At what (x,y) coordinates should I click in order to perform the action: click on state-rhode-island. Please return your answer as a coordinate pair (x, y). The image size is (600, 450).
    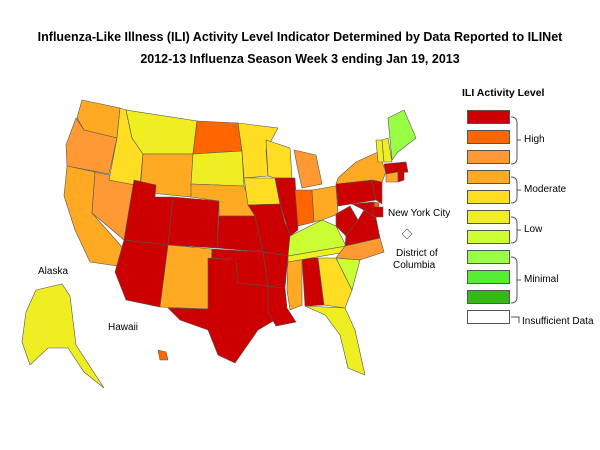
    Looking at the image, I should click on (401, 177).